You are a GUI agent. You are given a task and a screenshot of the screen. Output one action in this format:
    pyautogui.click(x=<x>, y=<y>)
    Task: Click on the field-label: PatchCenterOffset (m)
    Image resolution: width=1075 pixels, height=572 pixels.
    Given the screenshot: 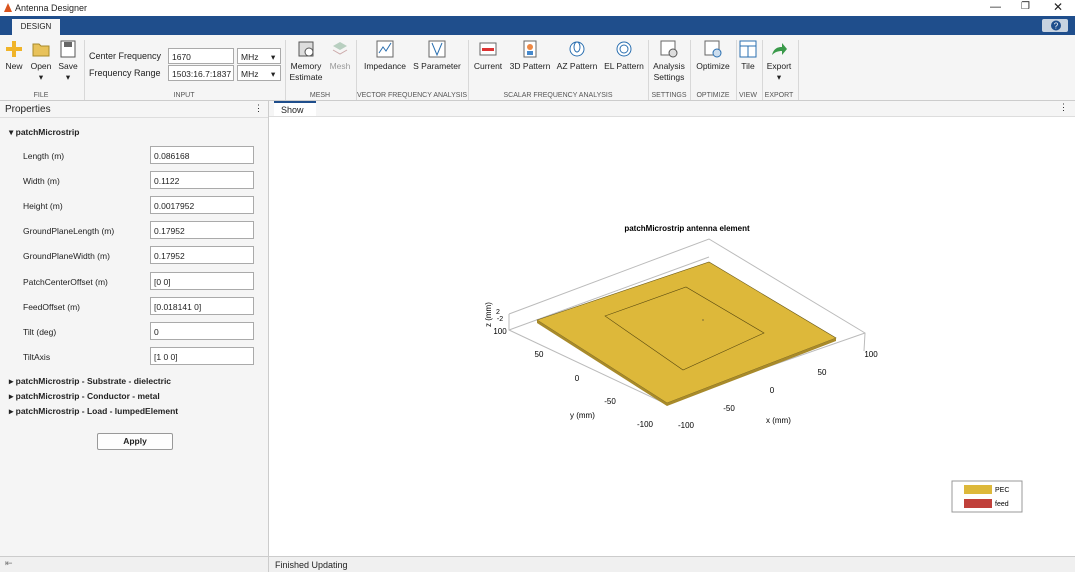 What is the action you would take?
    pyautogui.click(x=65, y=281)
    